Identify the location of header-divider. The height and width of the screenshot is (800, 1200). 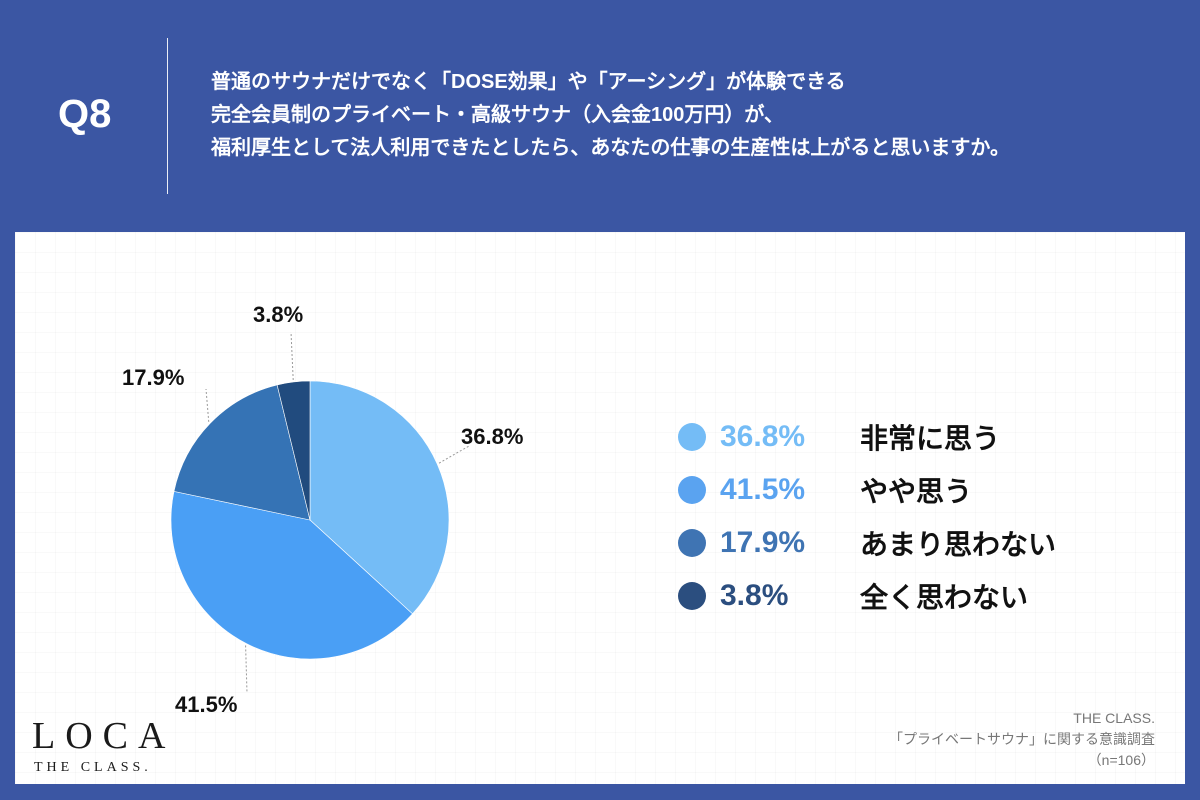
(167, 116).